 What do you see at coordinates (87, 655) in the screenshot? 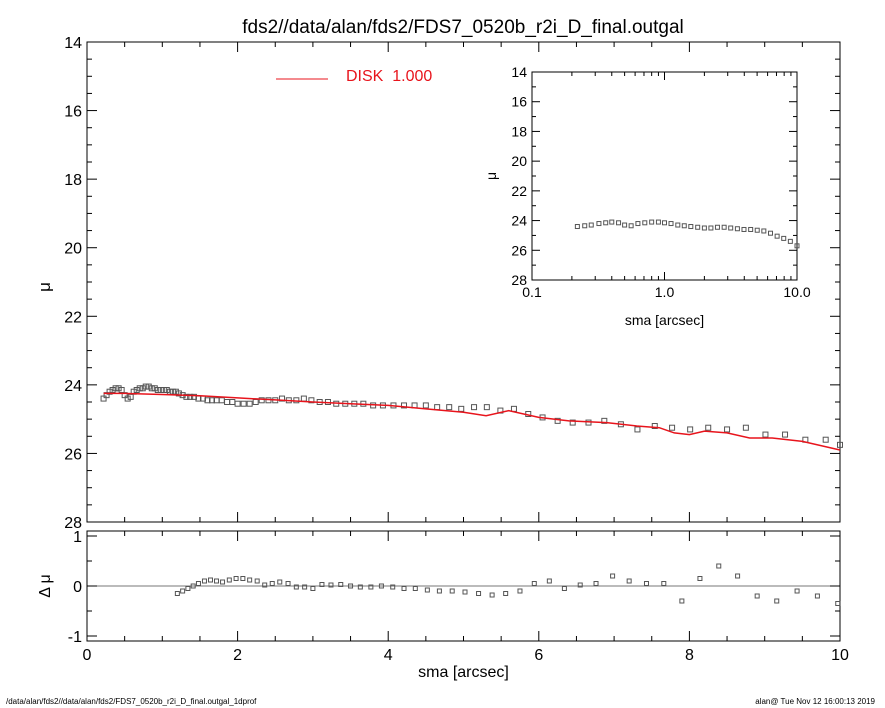
I see `residual-x-tick-label: 0` at bounding box center [87, 655].